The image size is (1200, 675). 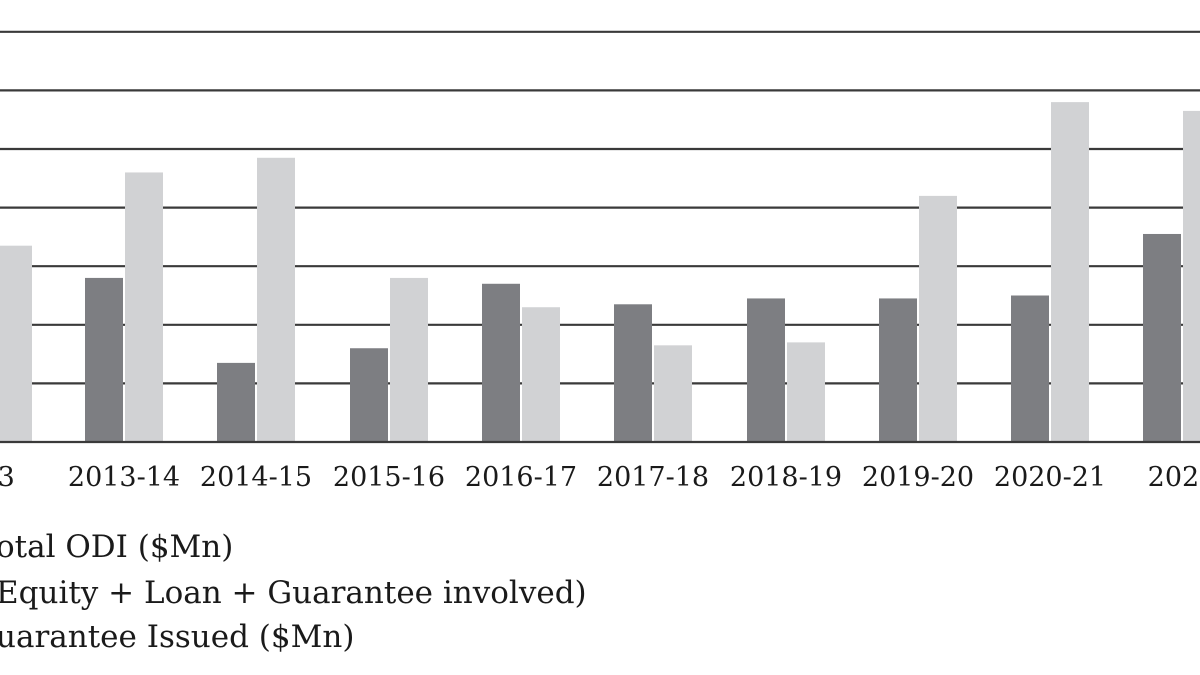 I want to click on x-tick-label: -13, so click(x=7, y=477).